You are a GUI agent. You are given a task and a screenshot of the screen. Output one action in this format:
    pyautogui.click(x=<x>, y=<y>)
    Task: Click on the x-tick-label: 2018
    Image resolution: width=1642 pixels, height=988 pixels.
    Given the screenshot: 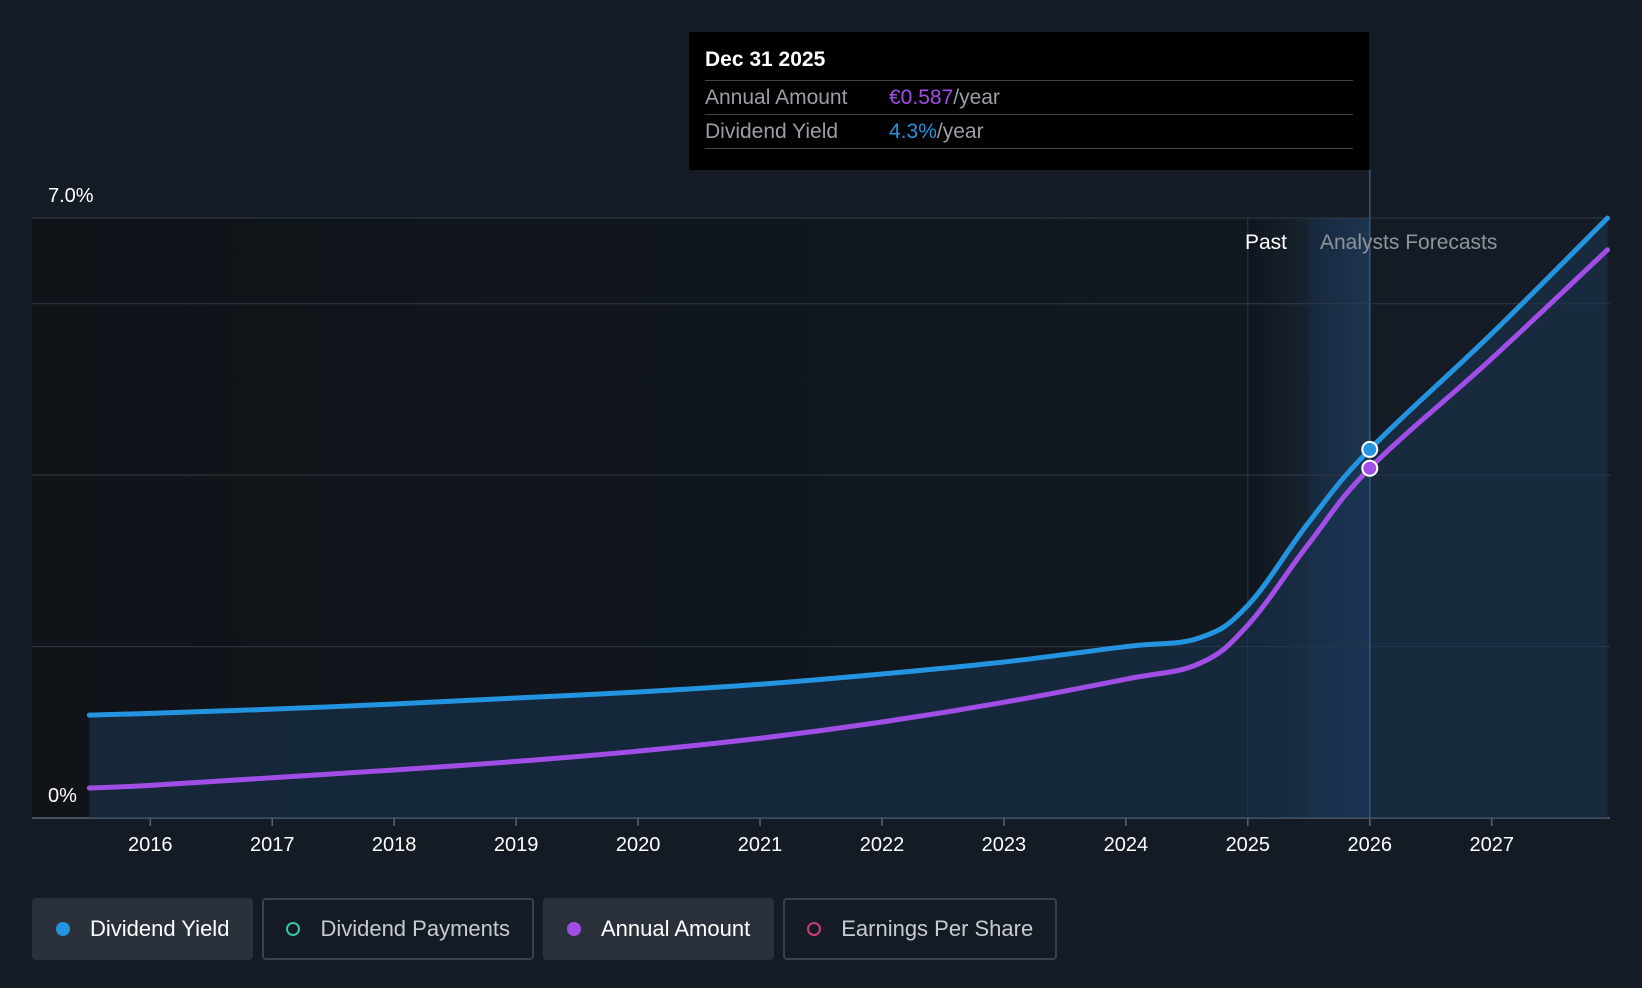 What is the action you would take?
    pyautogui.click(x=394, y=845)
    